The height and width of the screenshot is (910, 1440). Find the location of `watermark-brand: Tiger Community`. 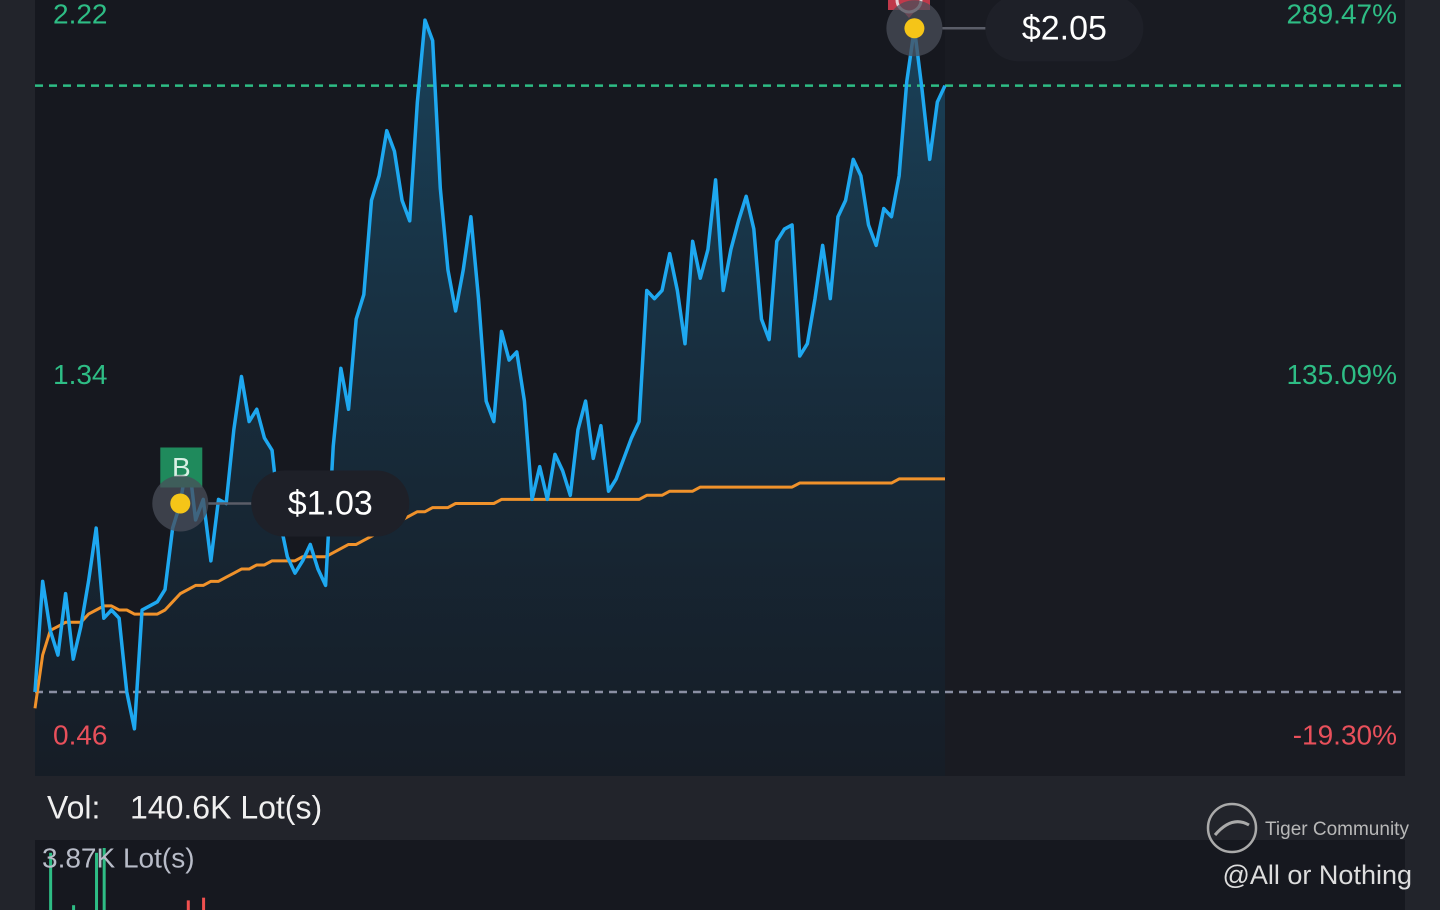

watermark-brand: Tiger Community is located at coordinates (1337, 829).